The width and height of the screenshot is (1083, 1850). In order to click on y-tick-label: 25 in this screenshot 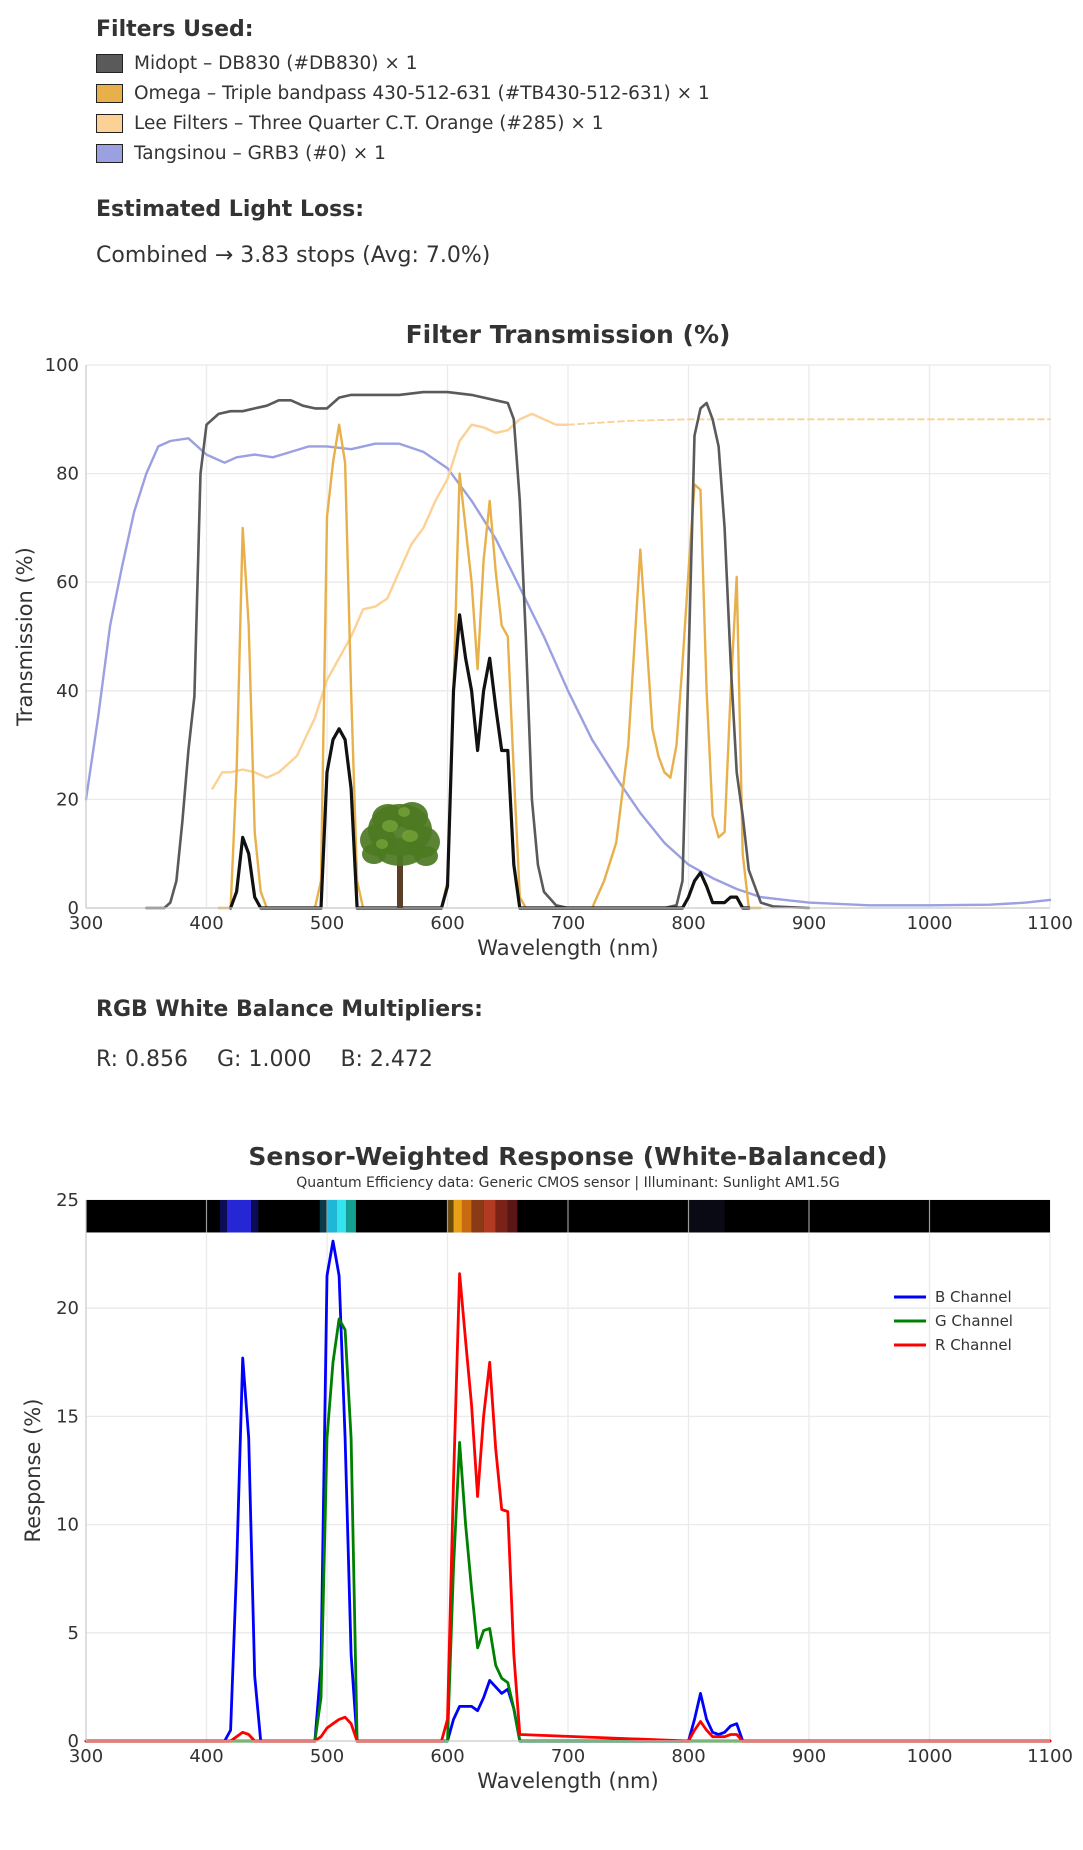, I will do `click(67, 1200)`.